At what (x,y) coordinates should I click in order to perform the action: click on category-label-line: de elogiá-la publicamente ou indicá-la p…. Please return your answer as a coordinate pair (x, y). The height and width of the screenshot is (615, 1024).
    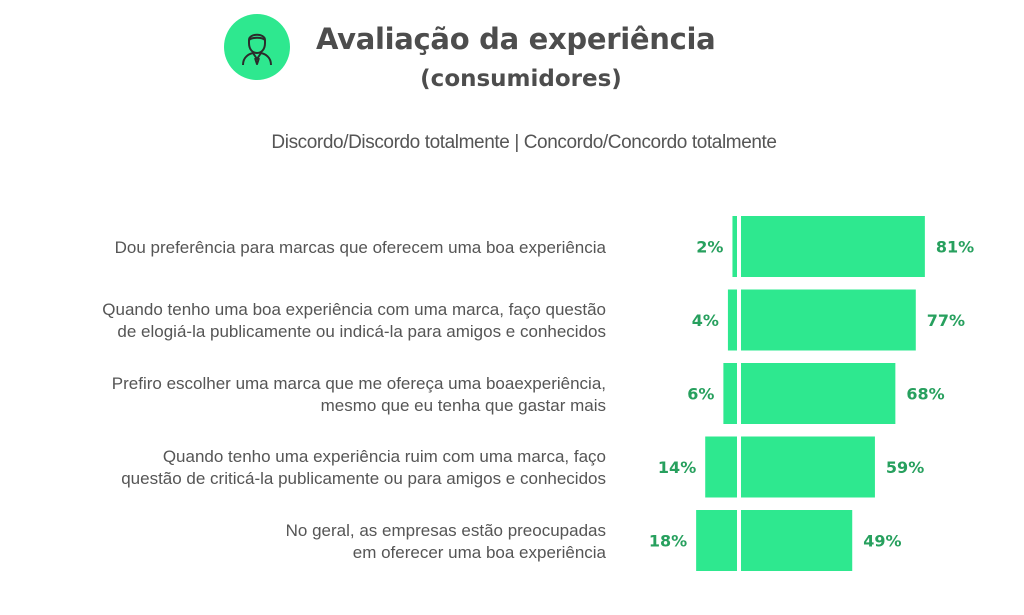
    Looking at the image, I should click on (361, 331).